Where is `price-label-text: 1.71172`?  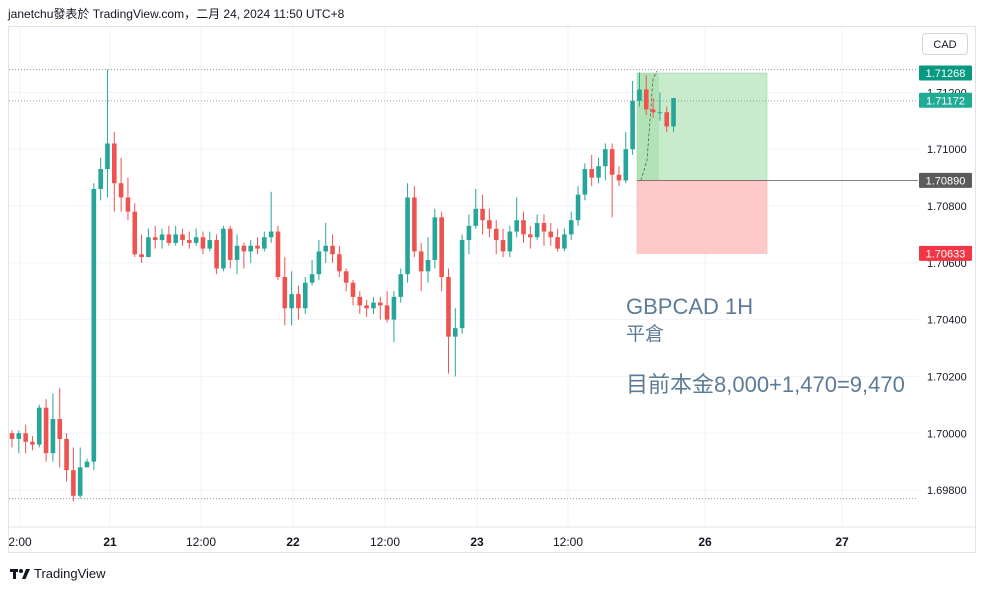
price-label-text: 1.71172 is located at coordinates (945, 101).